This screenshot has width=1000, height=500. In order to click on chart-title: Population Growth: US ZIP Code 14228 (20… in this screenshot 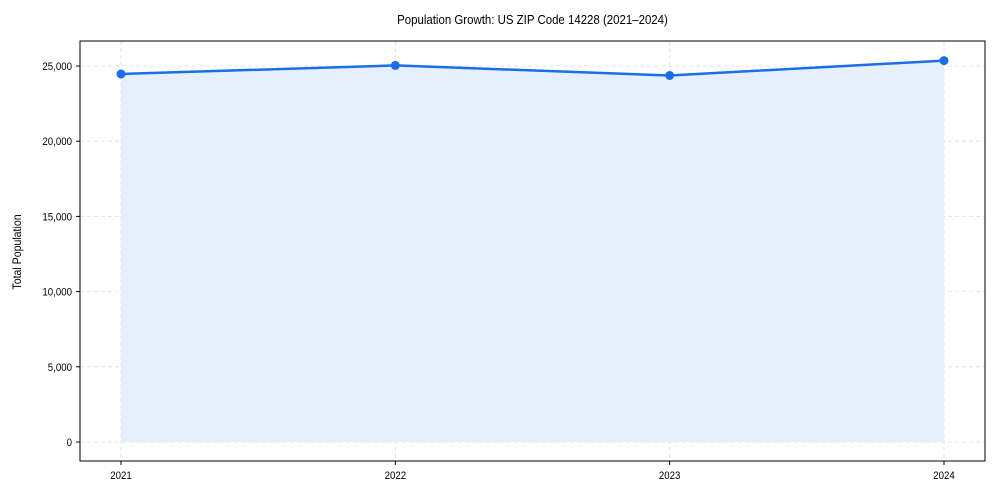, I will do `click(532, 19)`.